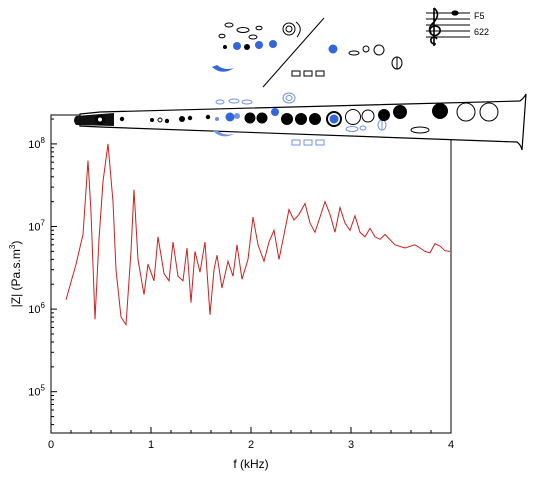  Describe the element at coordinates (293, 52) in the screenshot. I see `inset-divider` at that location.